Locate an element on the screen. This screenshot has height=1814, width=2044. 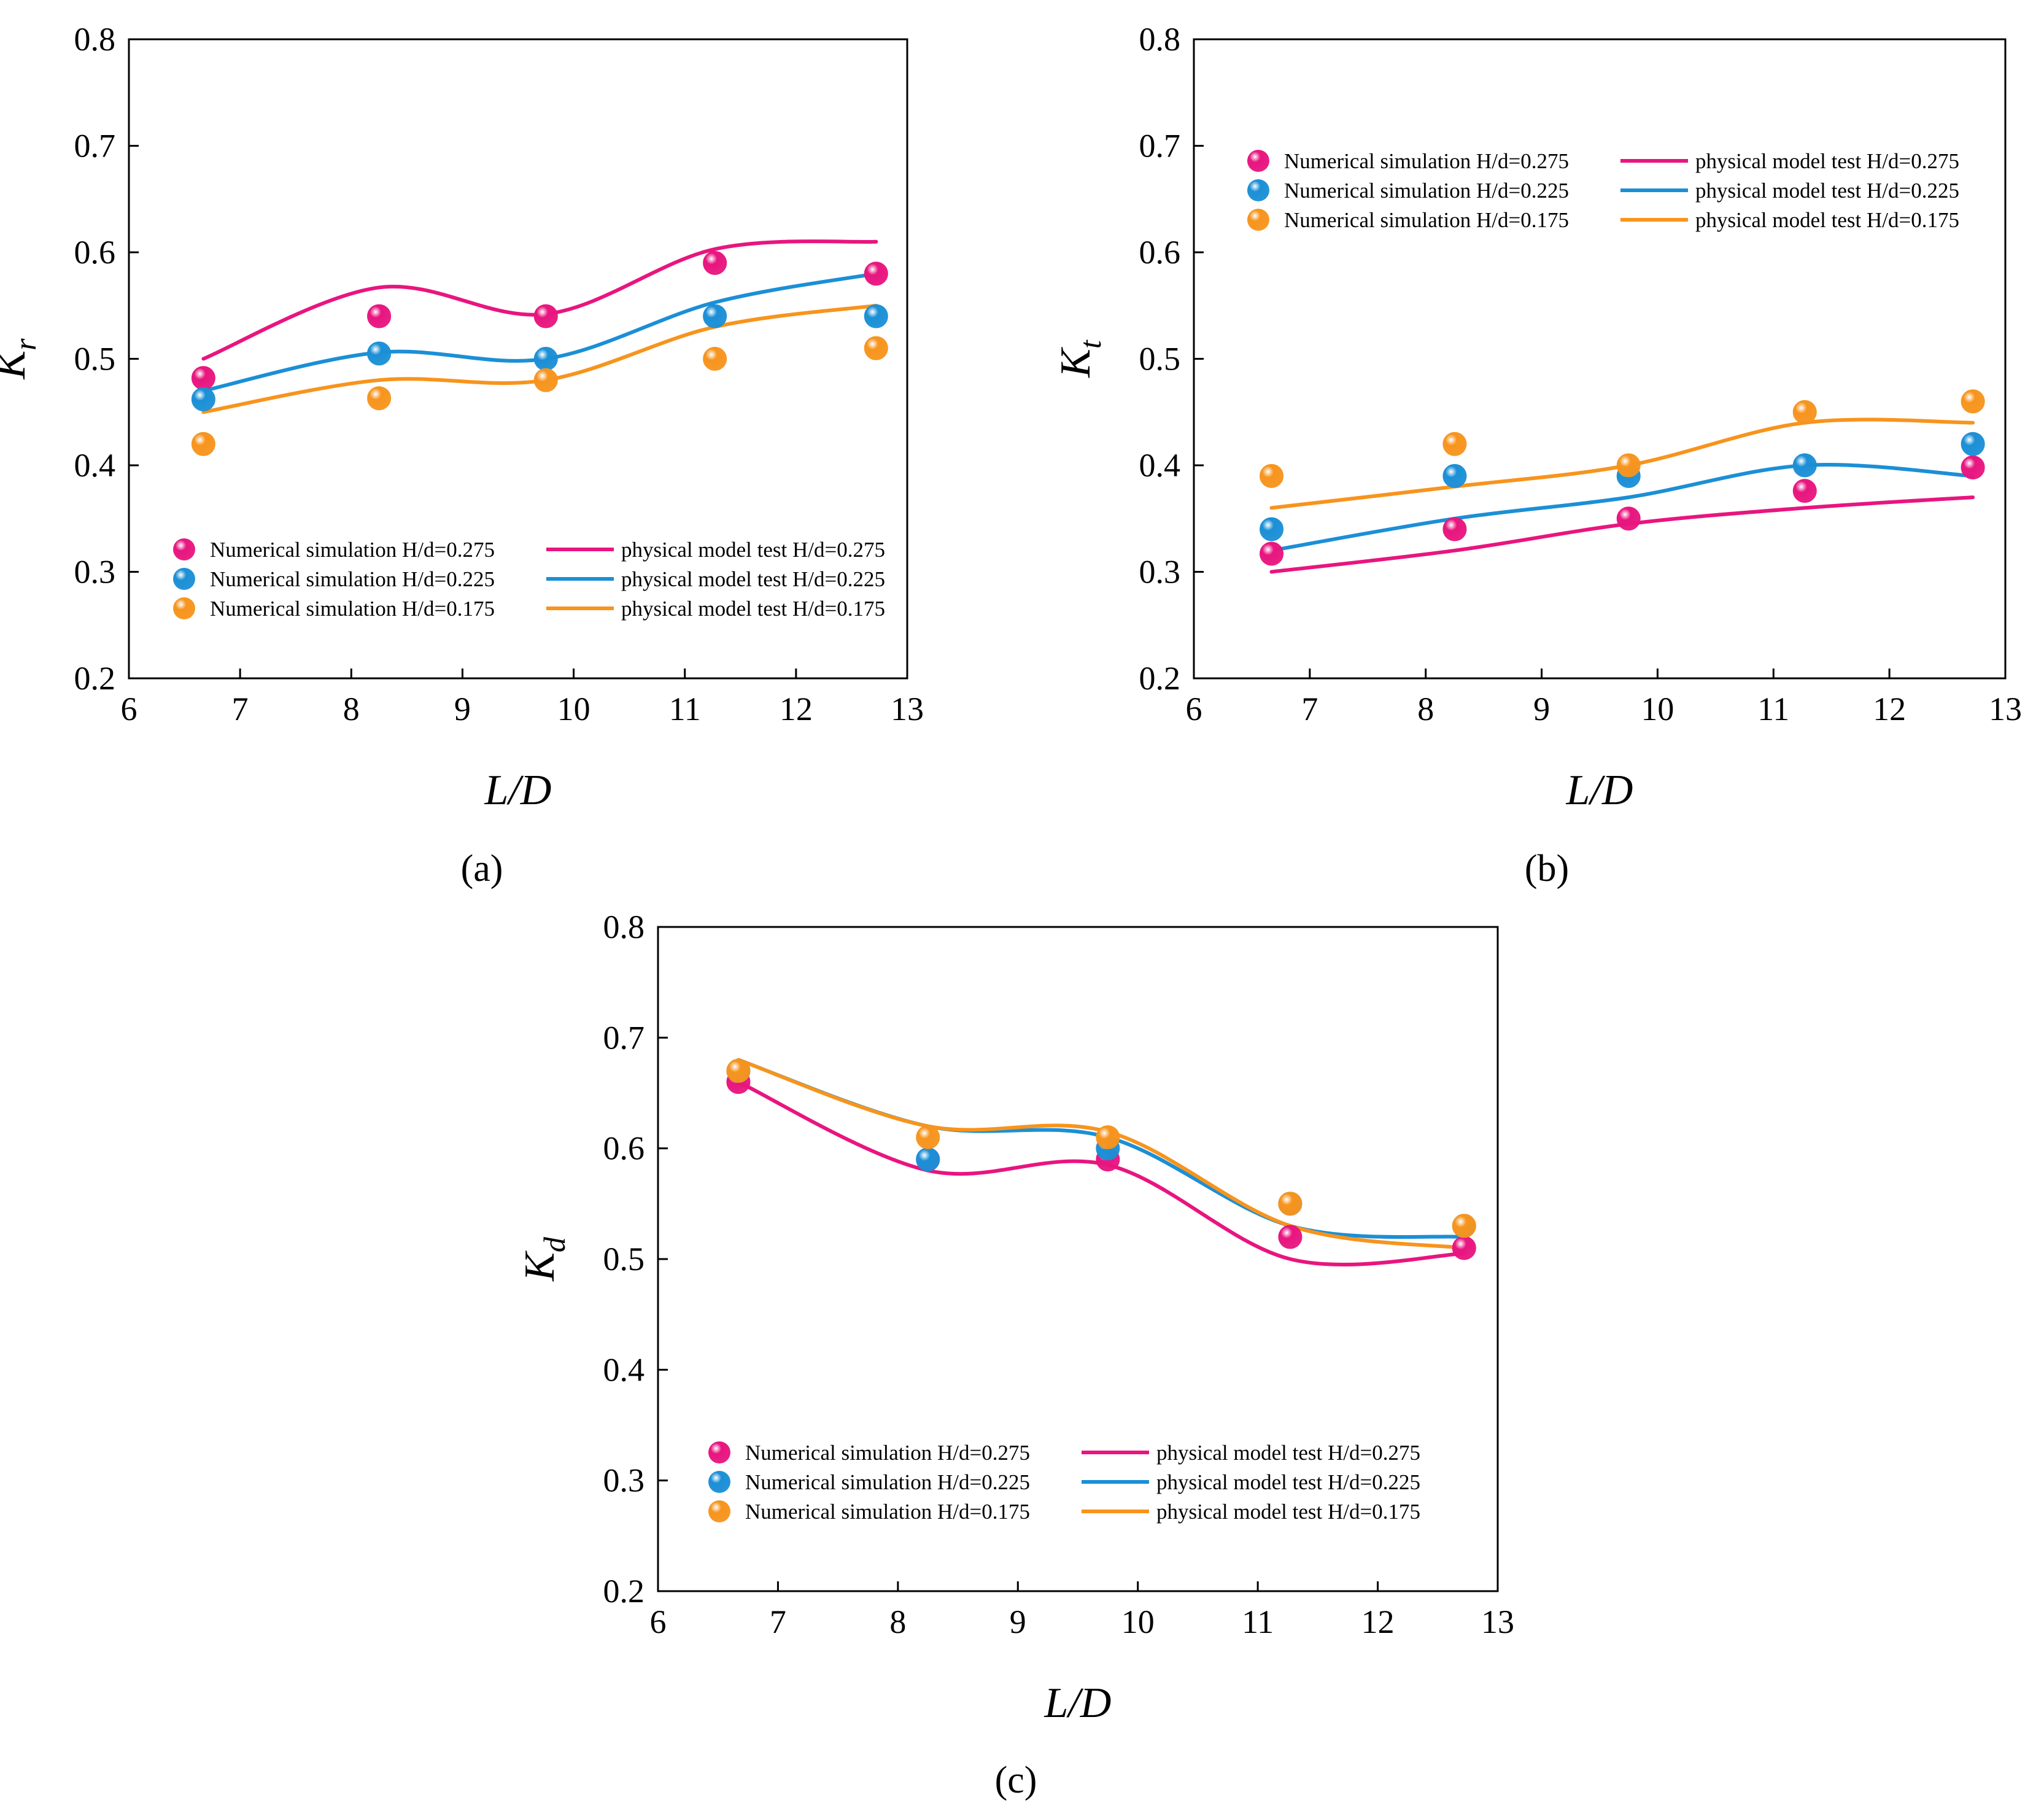
y-axis-title-subscript: d is located at coordinates (554, 1244).